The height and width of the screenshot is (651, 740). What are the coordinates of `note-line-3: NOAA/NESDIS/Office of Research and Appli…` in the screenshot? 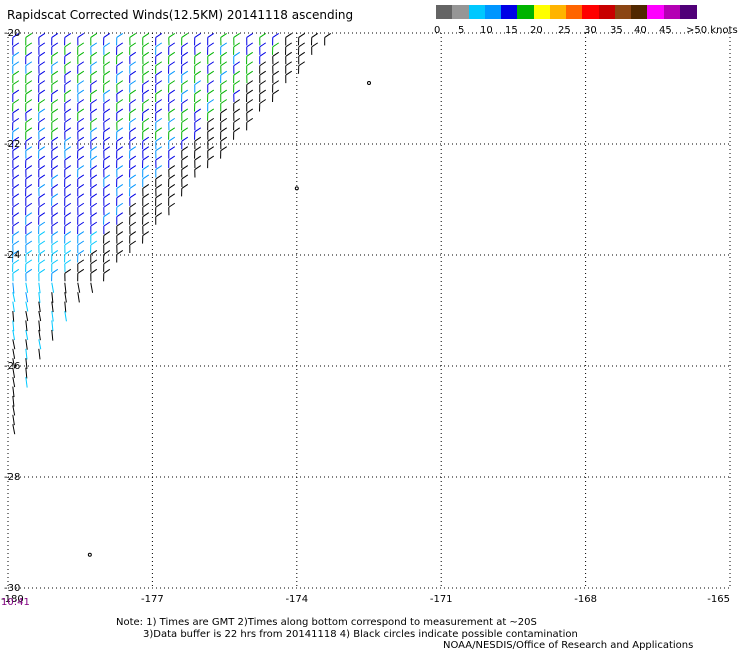 It's located at (568, 645).